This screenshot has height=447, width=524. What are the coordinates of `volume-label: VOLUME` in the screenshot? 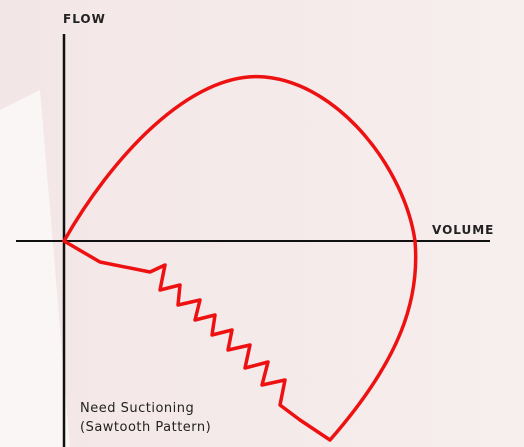 It's located at (463, 230).